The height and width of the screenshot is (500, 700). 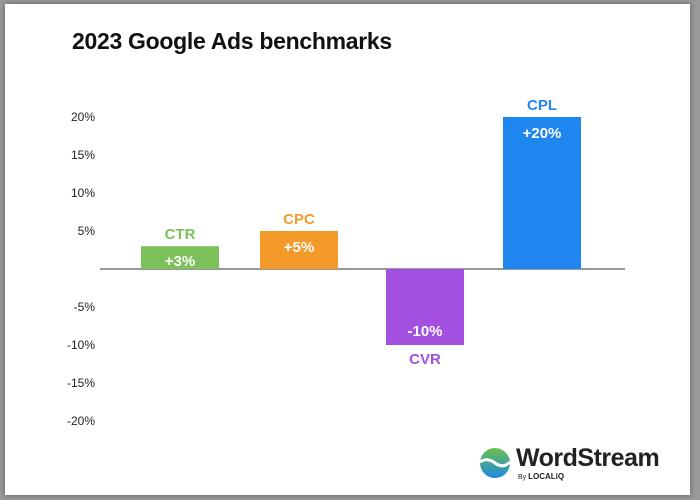 I want to click on y-tick-label: 20%, so click(x=83, y=117).